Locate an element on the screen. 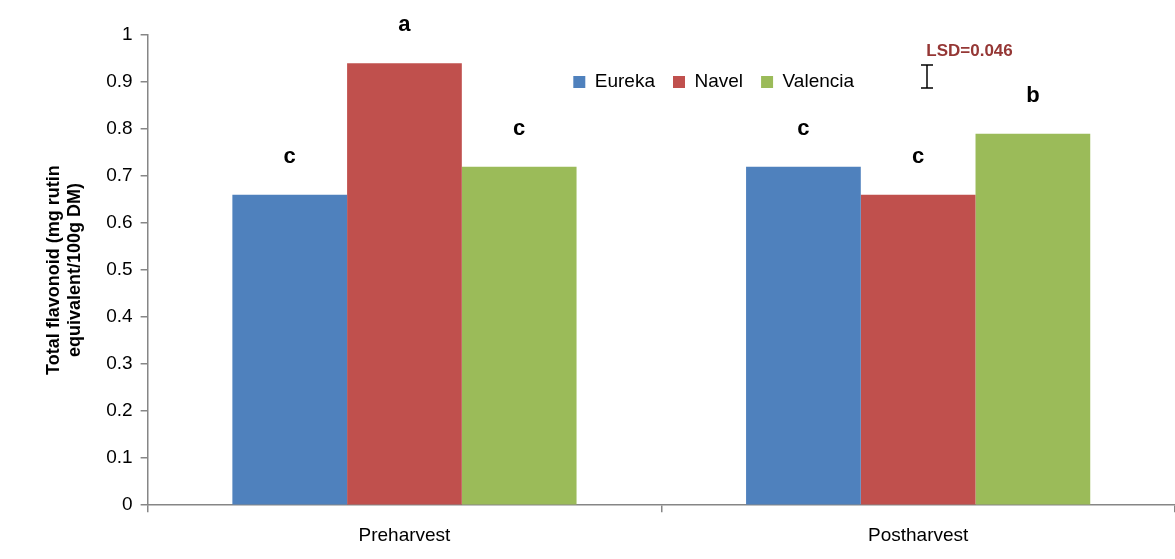  annotation: LSD=0.046 is located at coordinates (969, 50).